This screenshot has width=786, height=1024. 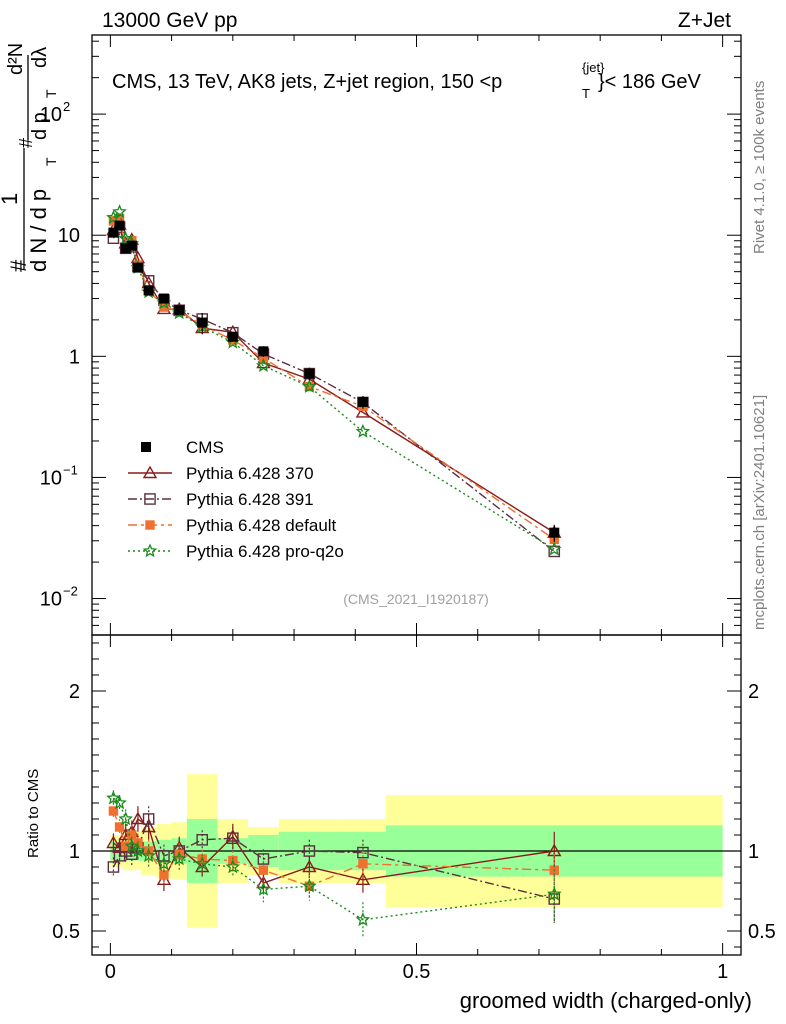 What do you see at coordinates (722, 972) in the screenshot?
I see `x-tick-label: 1` at bounding box center [722, 972].